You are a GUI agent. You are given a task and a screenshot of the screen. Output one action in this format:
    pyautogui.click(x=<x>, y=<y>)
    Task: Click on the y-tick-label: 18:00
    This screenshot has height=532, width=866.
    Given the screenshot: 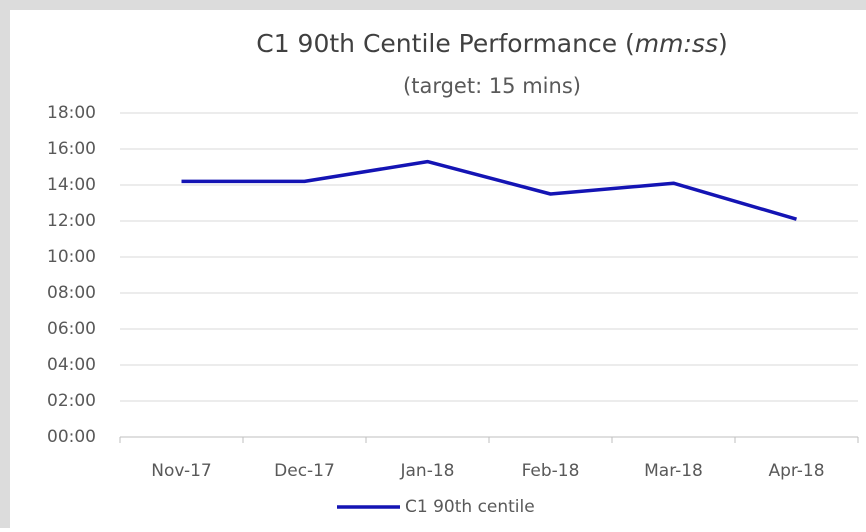 What is the action you would take?
    pyautogui.click(x=71, y=113)
    